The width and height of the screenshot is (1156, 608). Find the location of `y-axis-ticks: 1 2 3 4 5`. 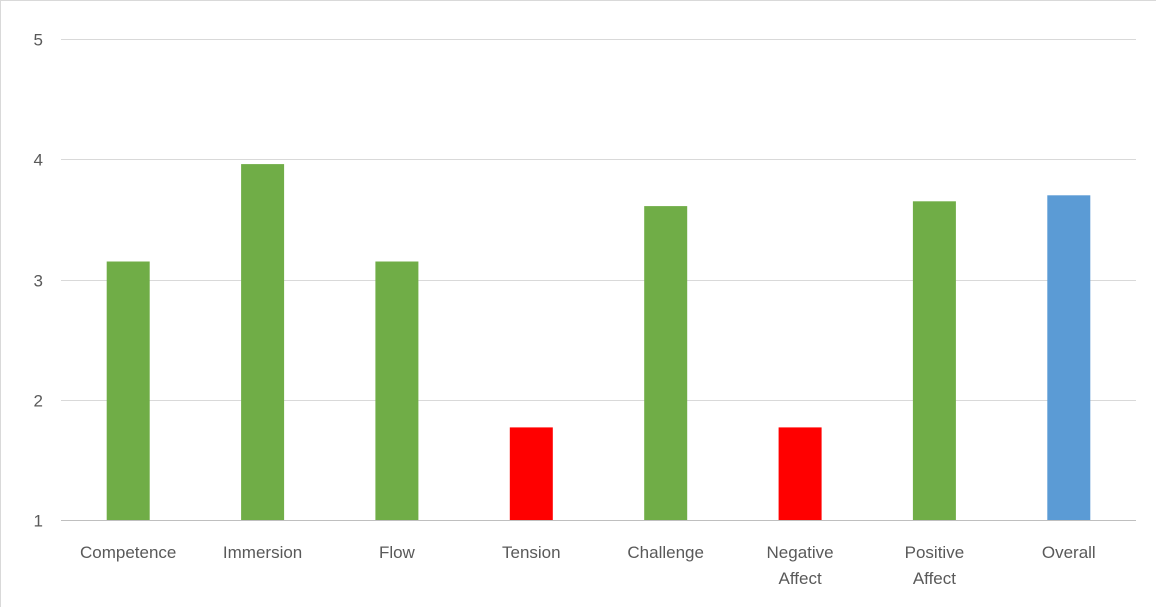

y-axis-ticks: 1 2 3 4 5 is located at coordinates (38, 281).